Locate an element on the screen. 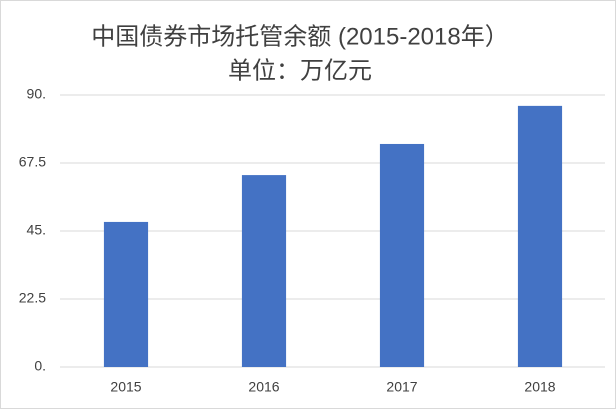 This screenshot has width=616, height=409. x-tick-label: 2018 is located at coordinates (539, 387).